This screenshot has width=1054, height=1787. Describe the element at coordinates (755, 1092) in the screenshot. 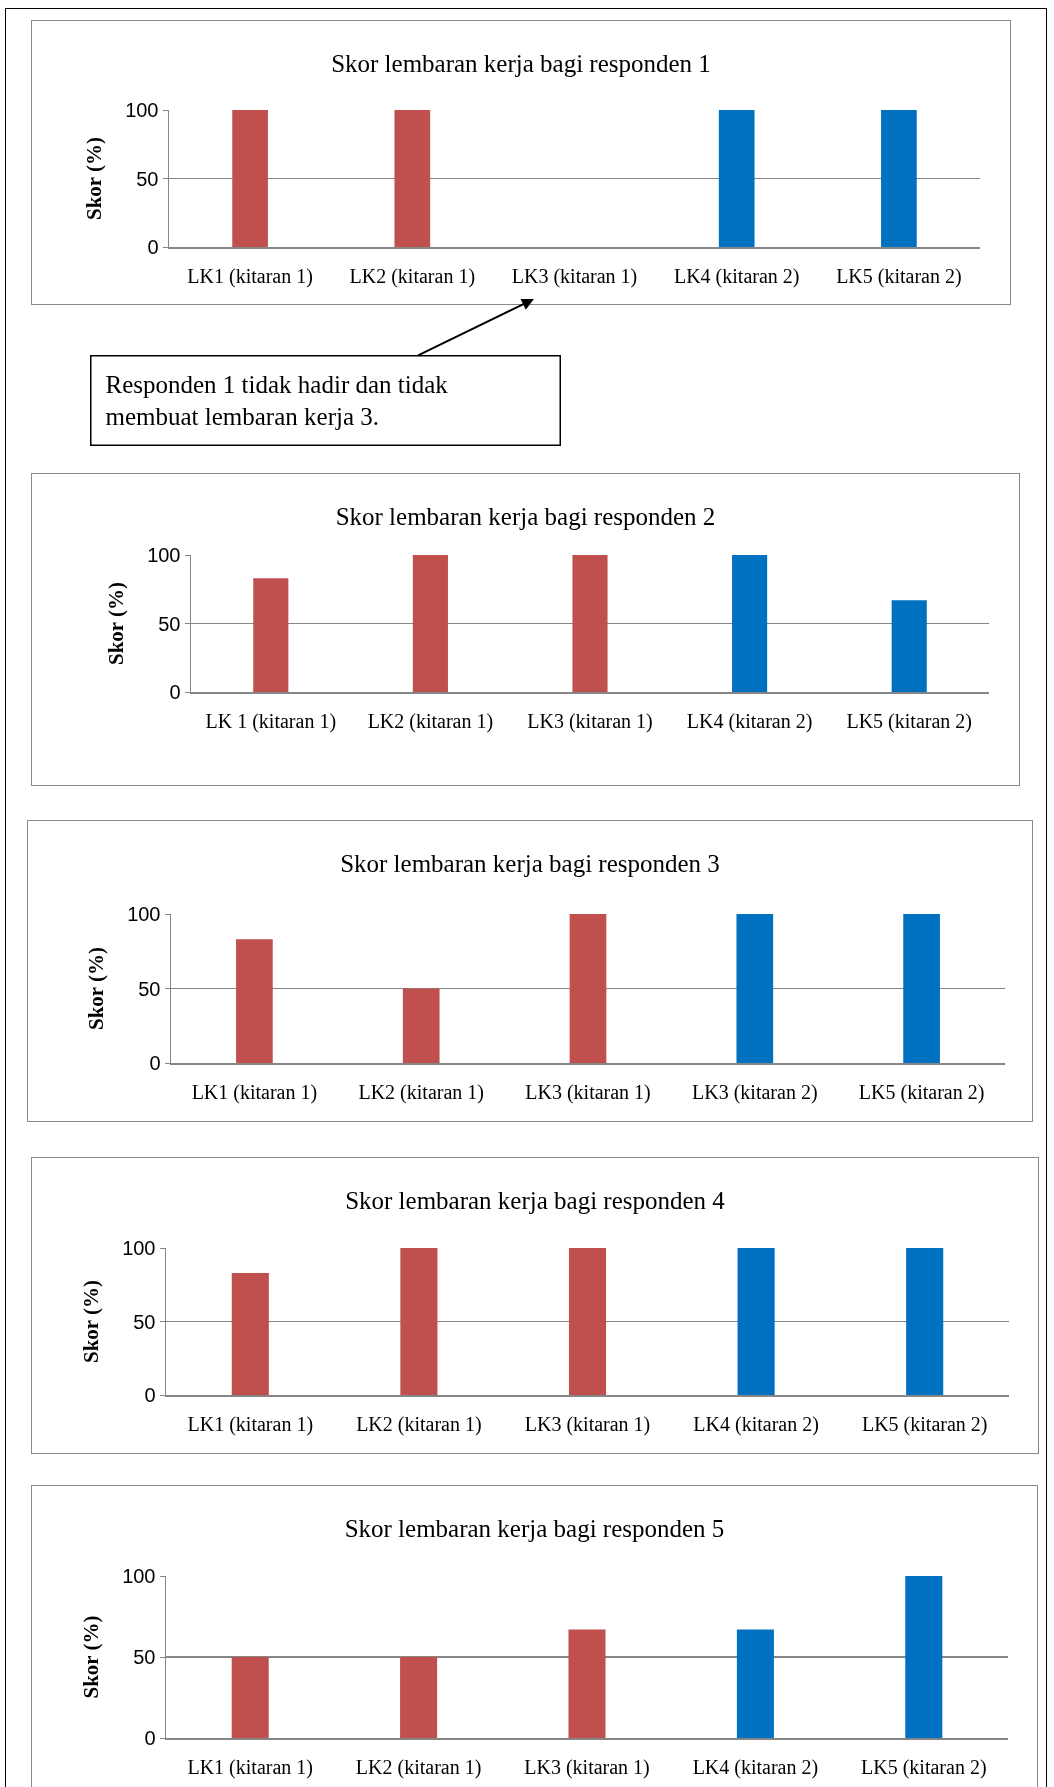

I see `x-tick-label: LK3 (kitaran 2)` at that location.